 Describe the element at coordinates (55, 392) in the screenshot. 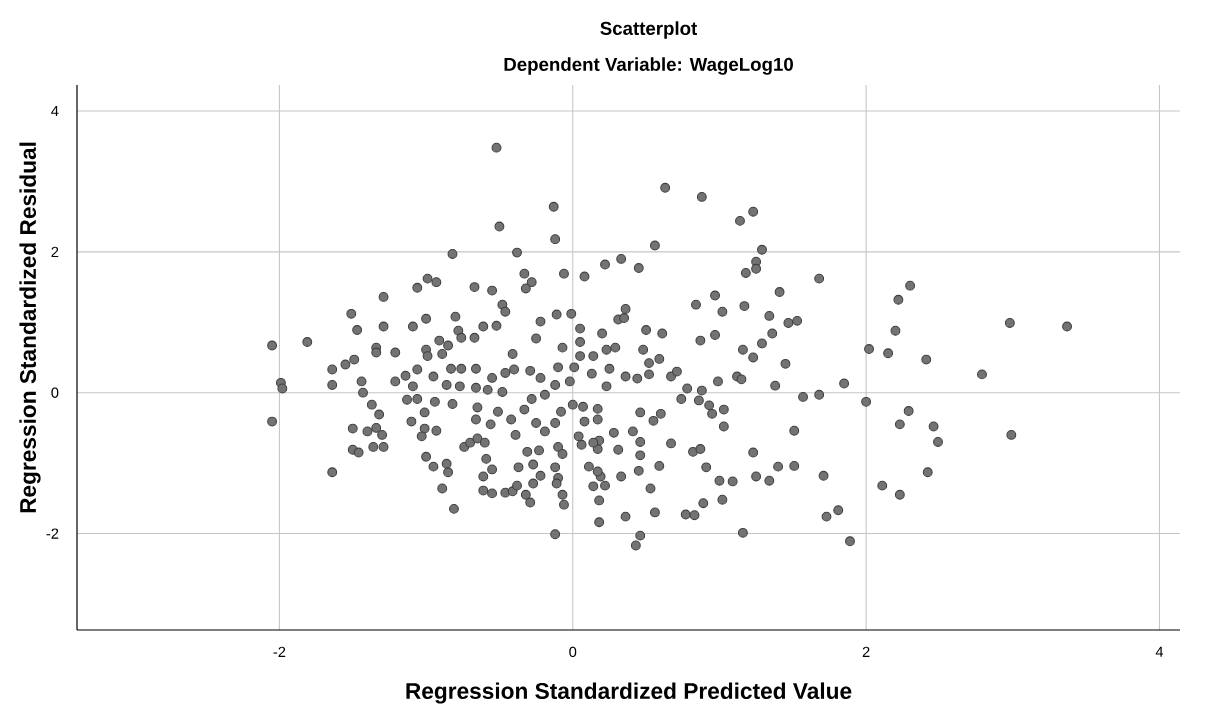

I see `y-tick-label: 0` at that location.